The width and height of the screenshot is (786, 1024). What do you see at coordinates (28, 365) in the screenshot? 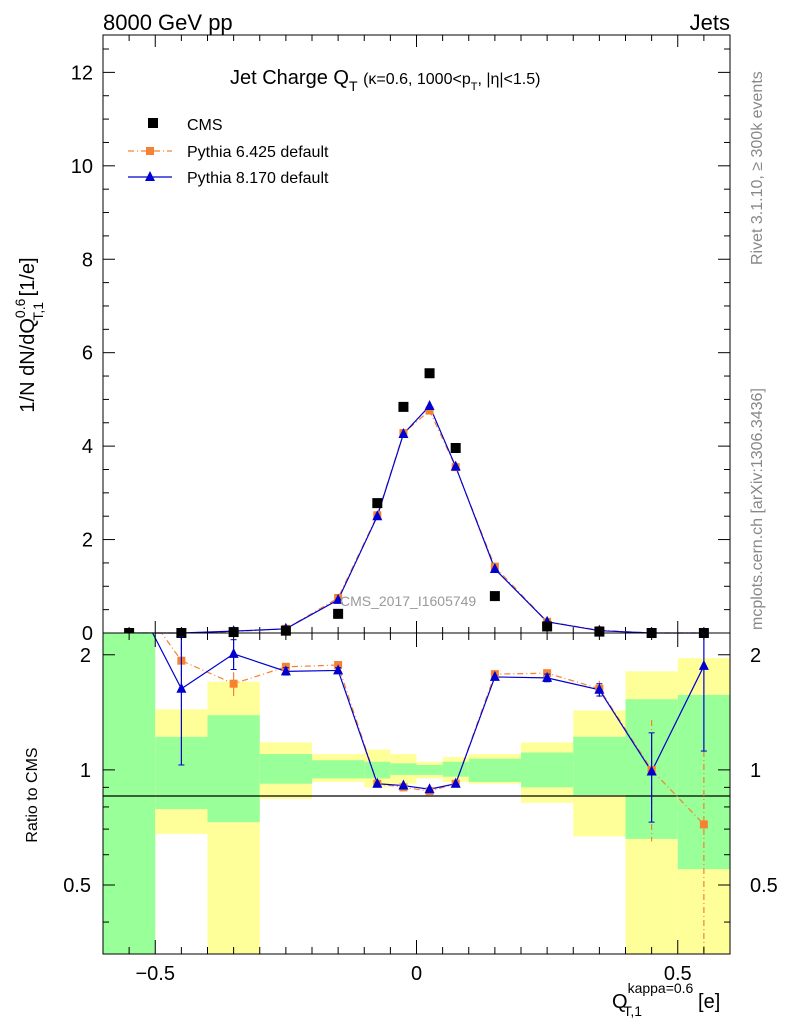
I see `ylabel-text: 1/N dN/dQ` at bounding box center [28, 365].